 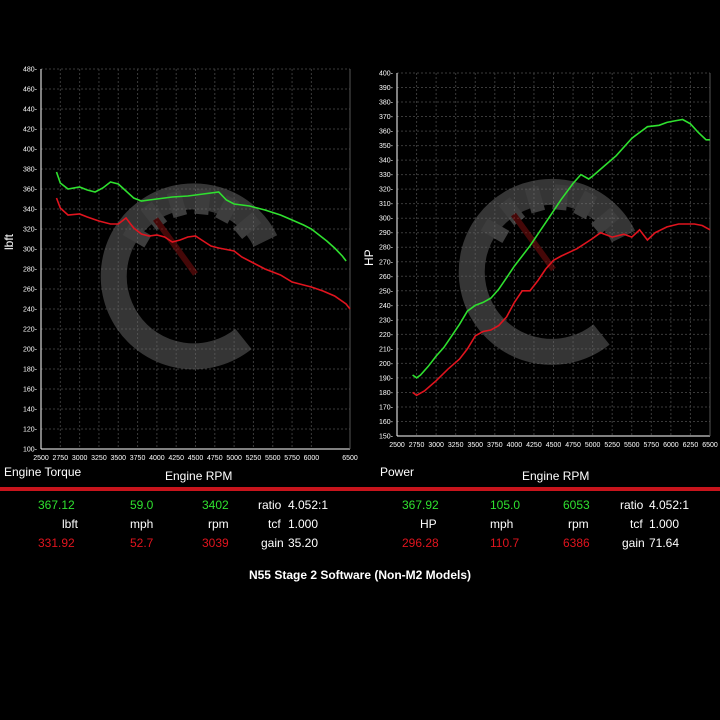 I want to click on unit-hp: HP, so click(x=428, y=524).